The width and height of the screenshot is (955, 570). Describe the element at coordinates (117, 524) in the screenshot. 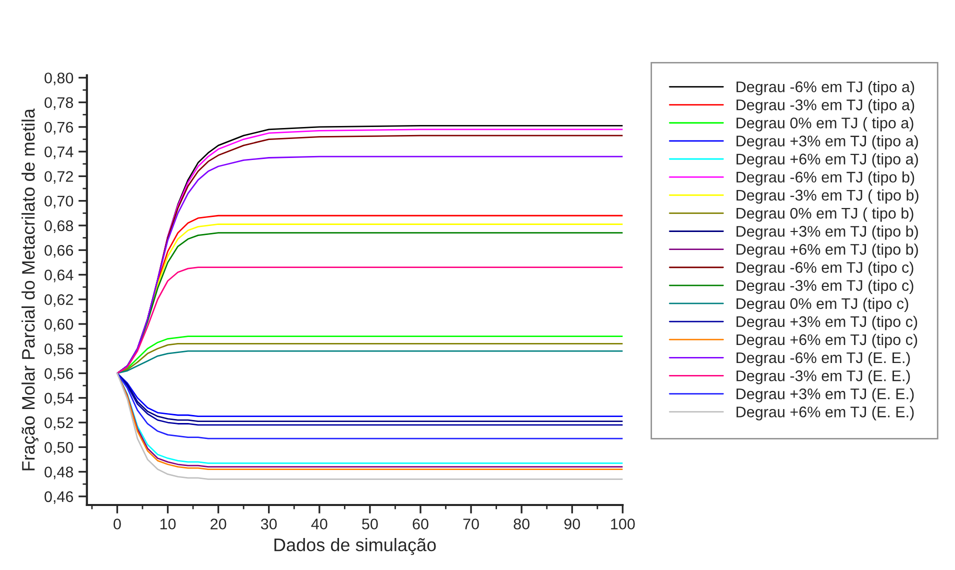

I see `x-tick-label: 0` at that location.